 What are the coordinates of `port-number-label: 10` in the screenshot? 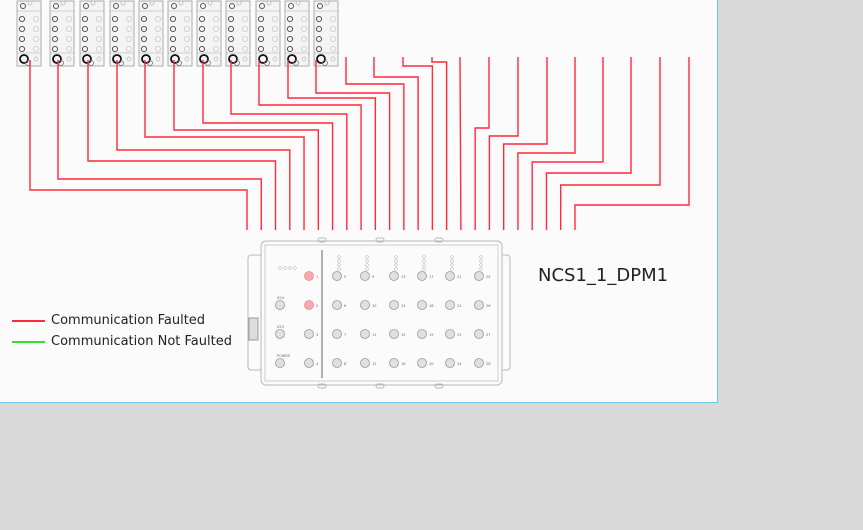 It's located at (374, 306).